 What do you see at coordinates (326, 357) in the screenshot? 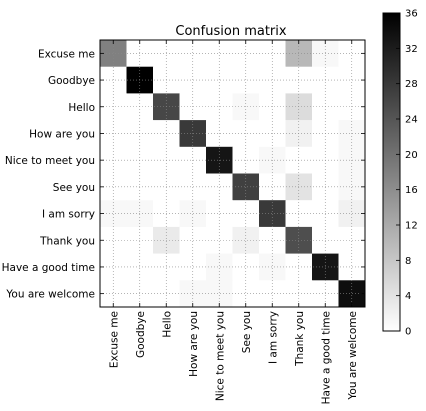
I see `x-tick-label: Have a good time` at bounding box center [326, 357].